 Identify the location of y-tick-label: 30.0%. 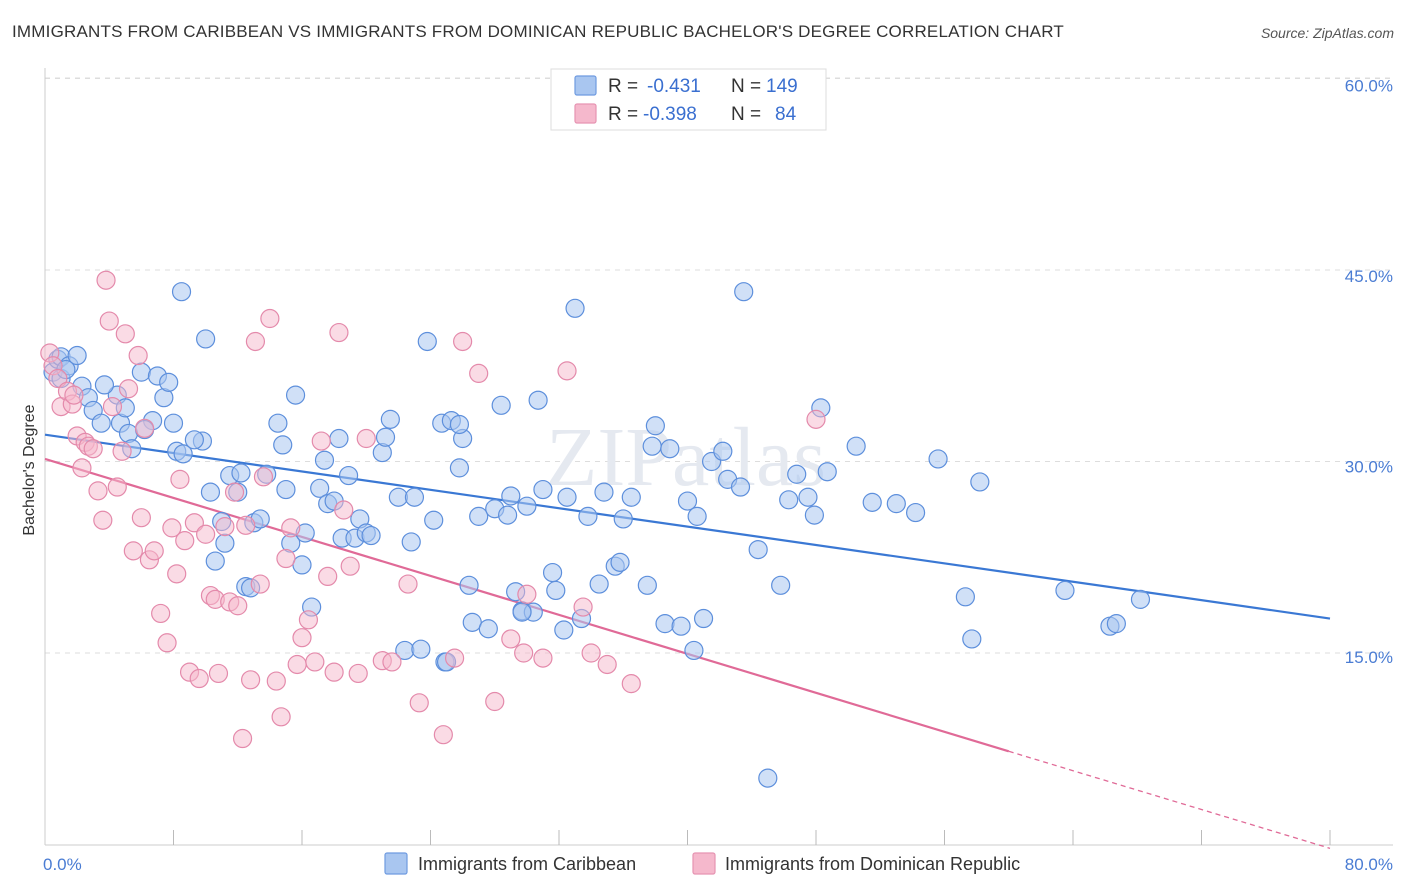
(1369, 467).